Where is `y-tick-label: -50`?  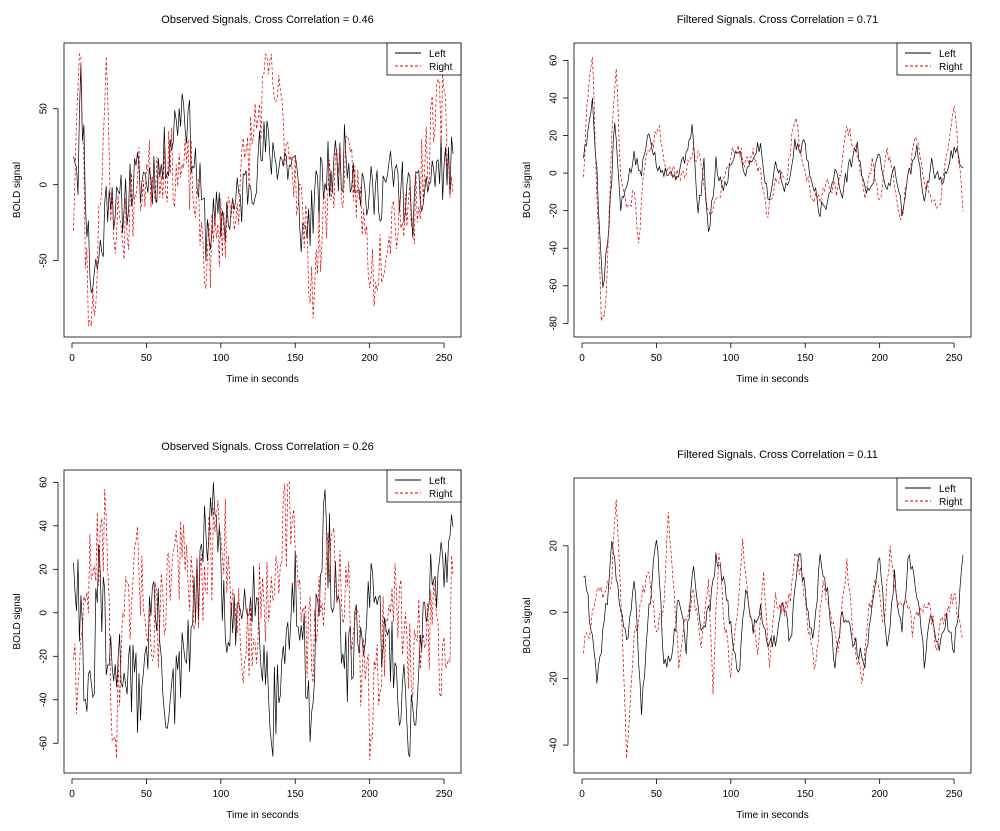 y-tick-label: -50 is located at coordinates (44, 260).